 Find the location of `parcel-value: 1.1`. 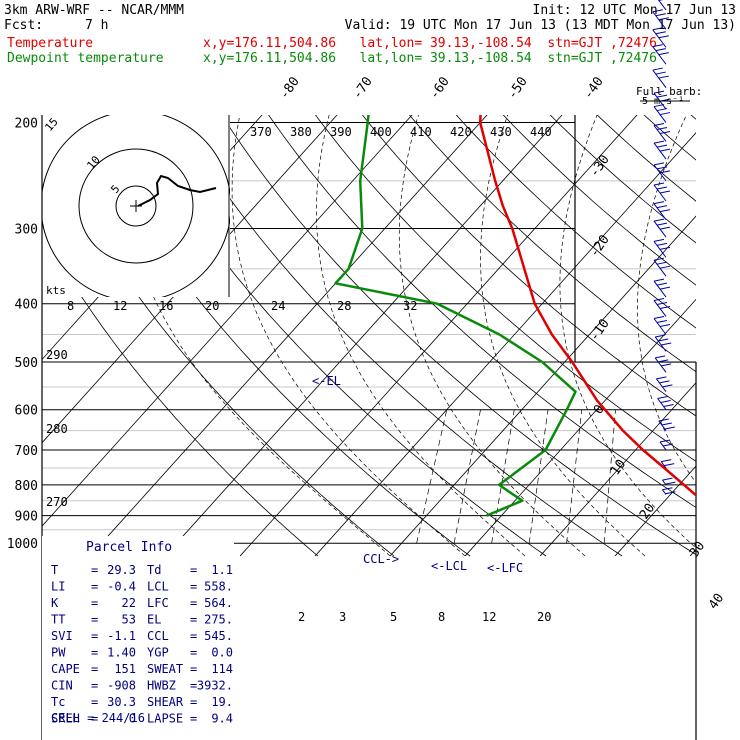

parcel-value: 1.1 is located at coordinates (222, 570).